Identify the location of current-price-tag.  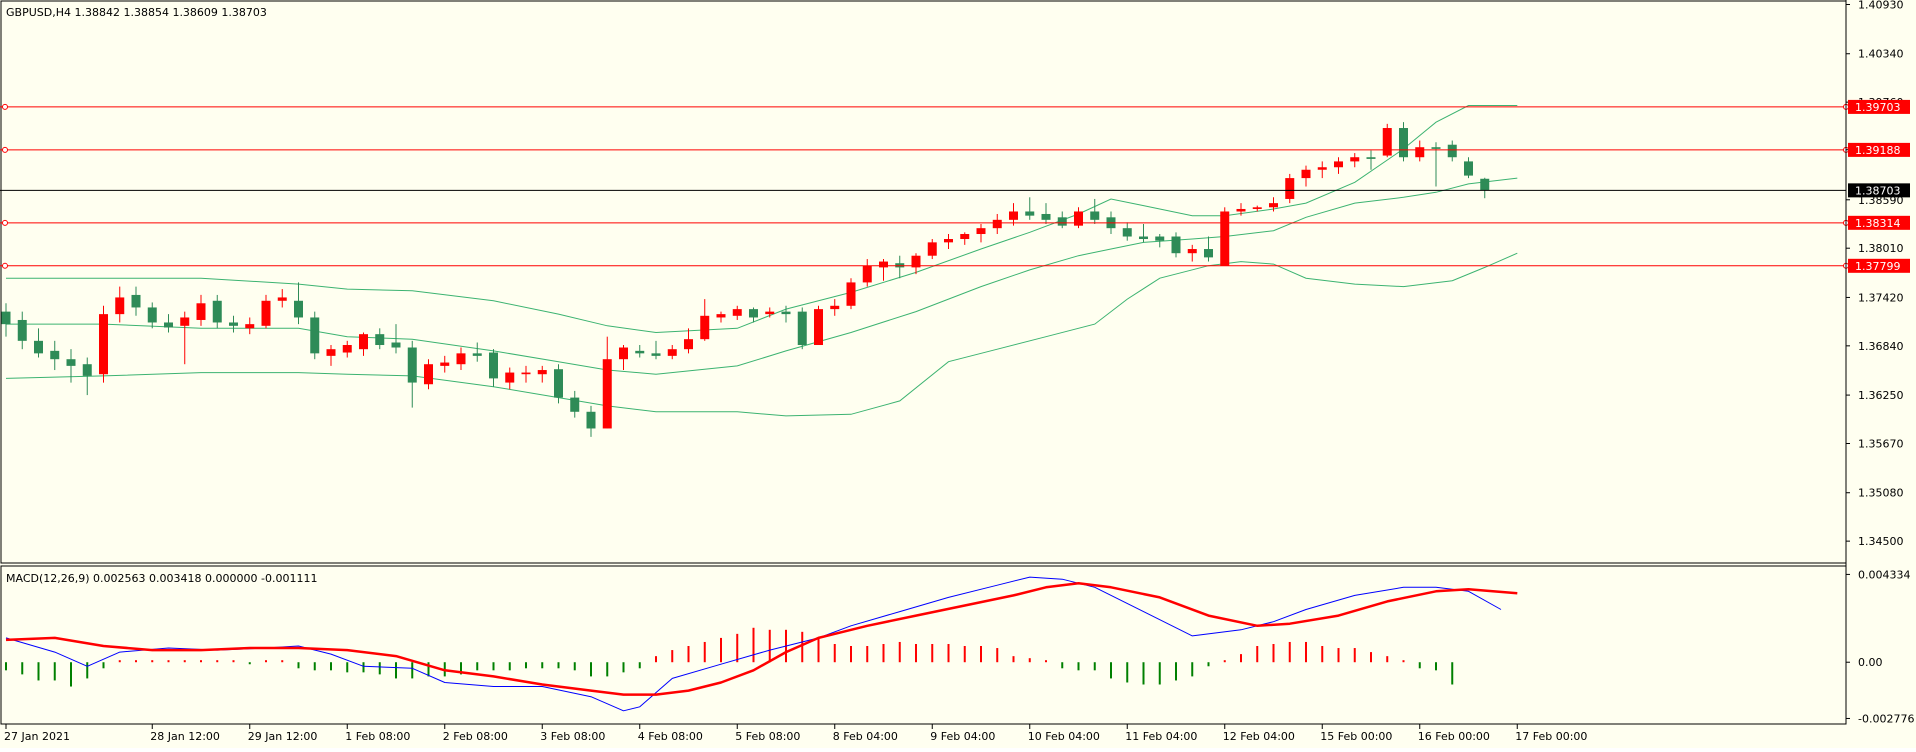
(1879, 190).